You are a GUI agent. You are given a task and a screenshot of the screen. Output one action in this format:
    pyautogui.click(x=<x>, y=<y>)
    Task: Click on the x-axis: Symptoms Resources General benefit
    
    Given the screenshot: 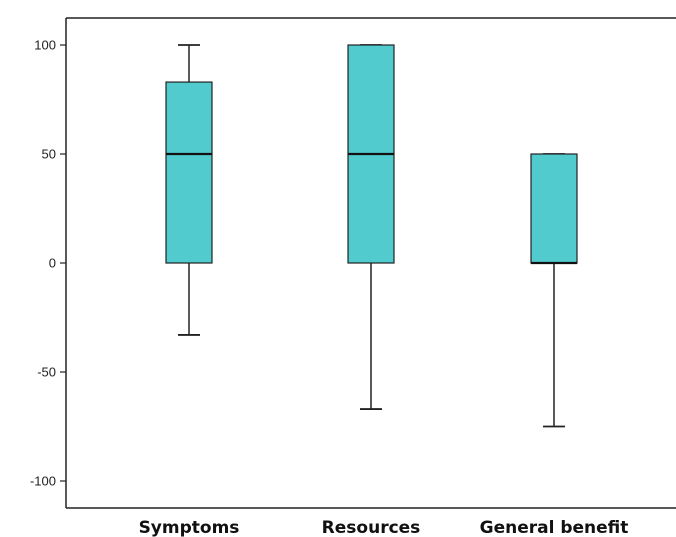 What is the action you would take?
    pyautogui.click(x=384, y=527)
    